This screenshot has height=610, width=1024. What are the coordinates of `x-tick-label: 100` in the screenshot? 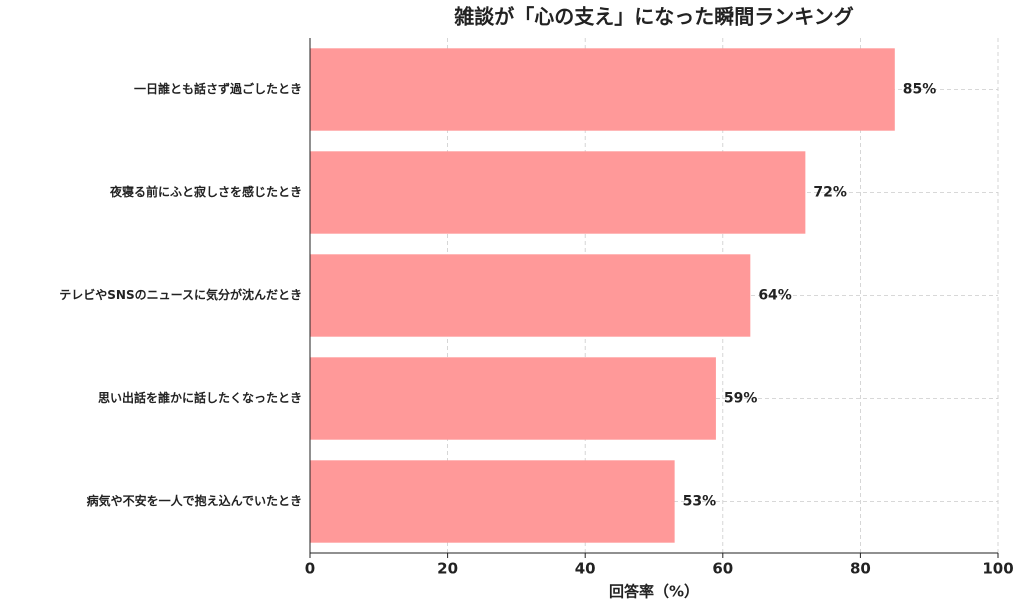 It's located at (997, 569).